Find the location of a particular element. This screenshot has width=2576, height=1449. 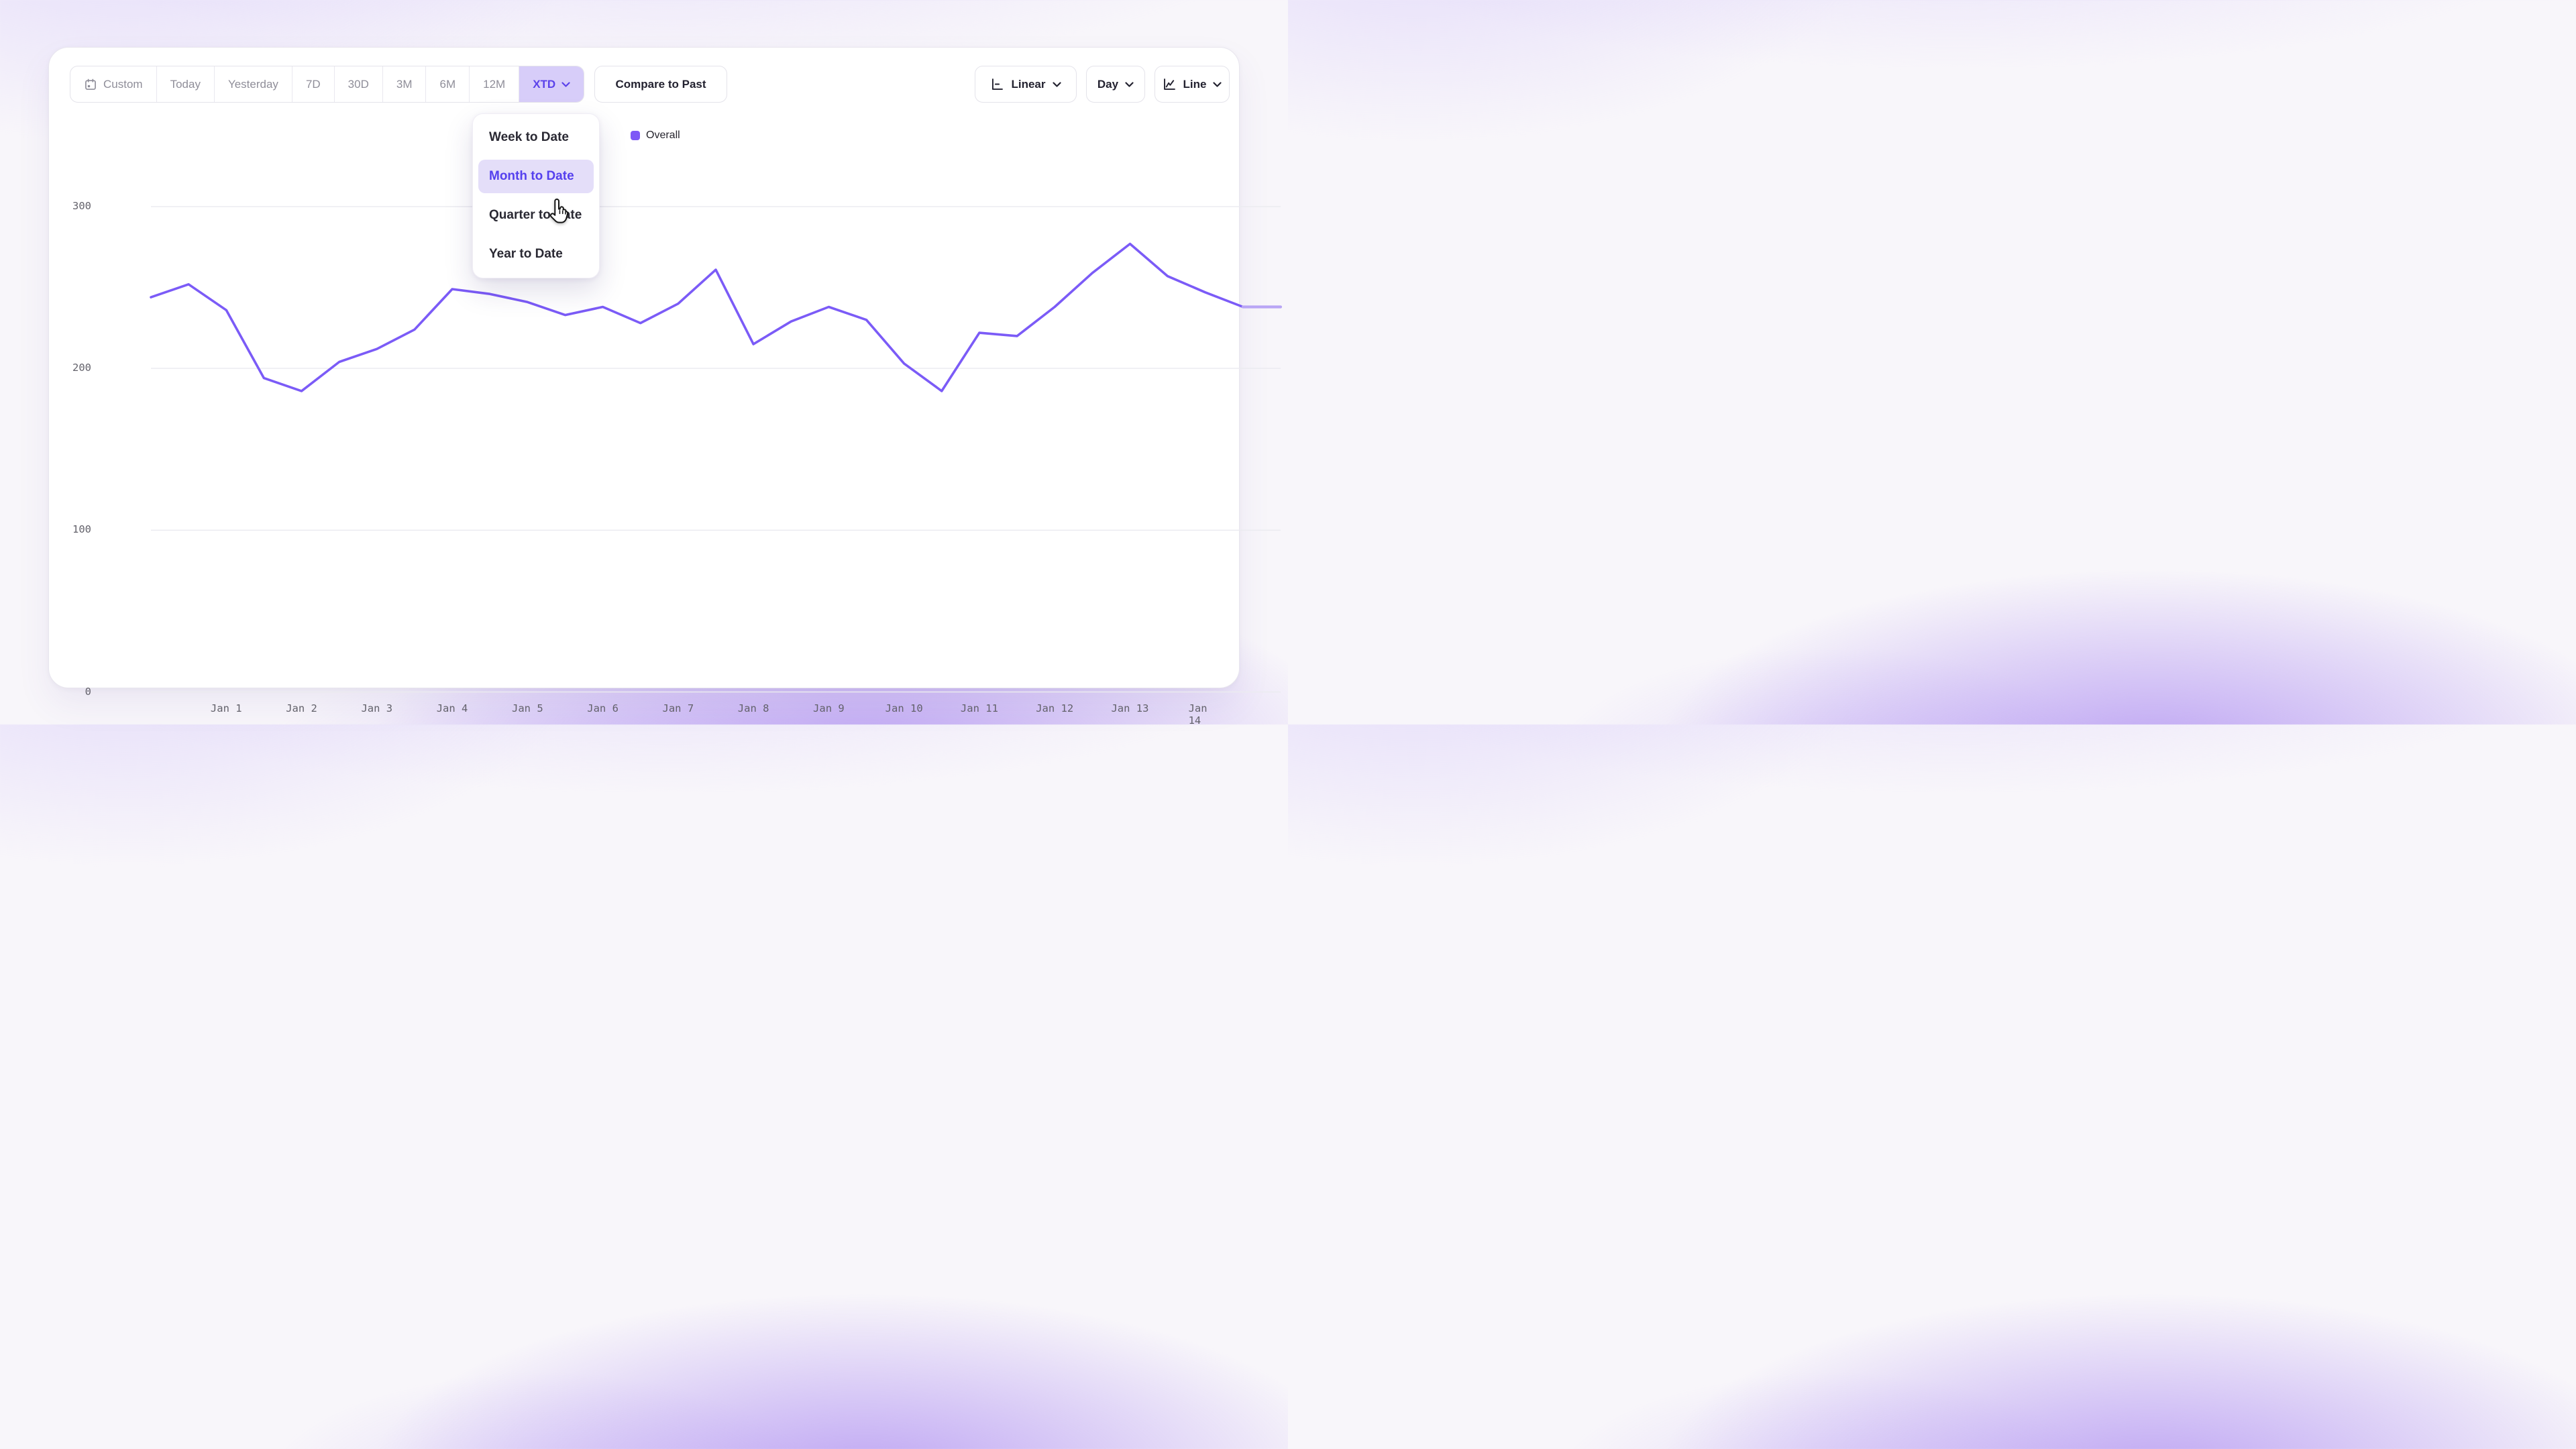

x-tick-label-jan-14: Jan 14 is located at coordinates (1198, 714).